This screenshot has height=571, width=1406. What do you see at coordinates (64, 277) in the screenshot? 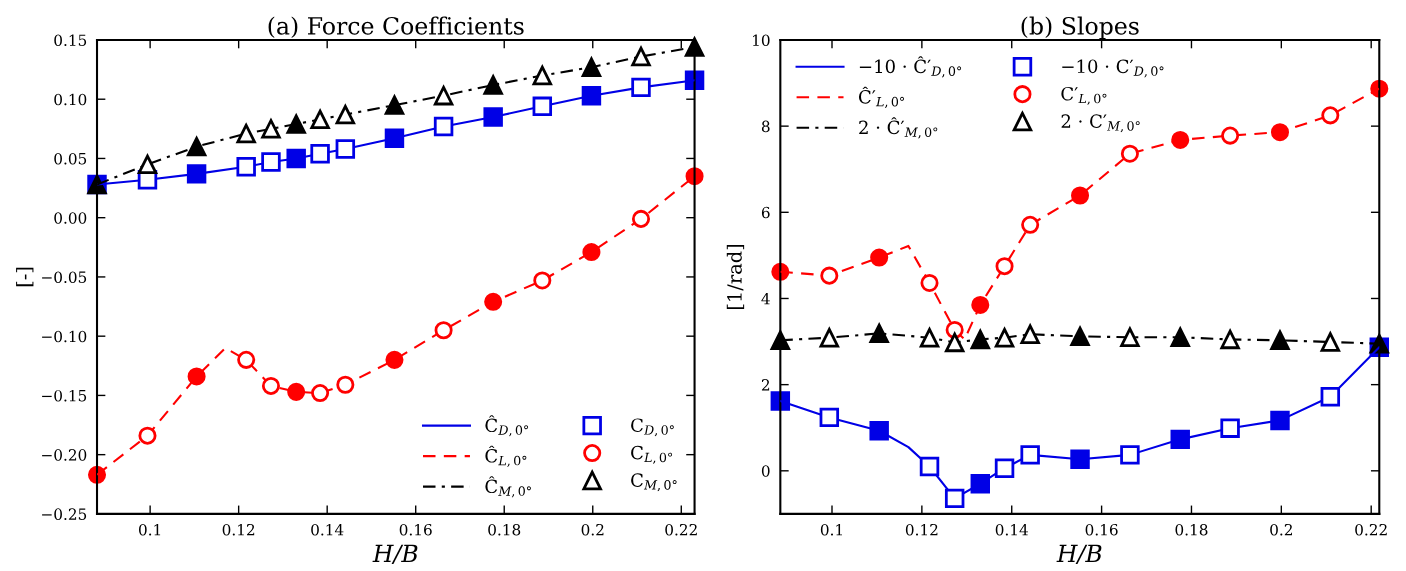
I see `y-tick-label: −0.05` at bounding box center [64, 277].